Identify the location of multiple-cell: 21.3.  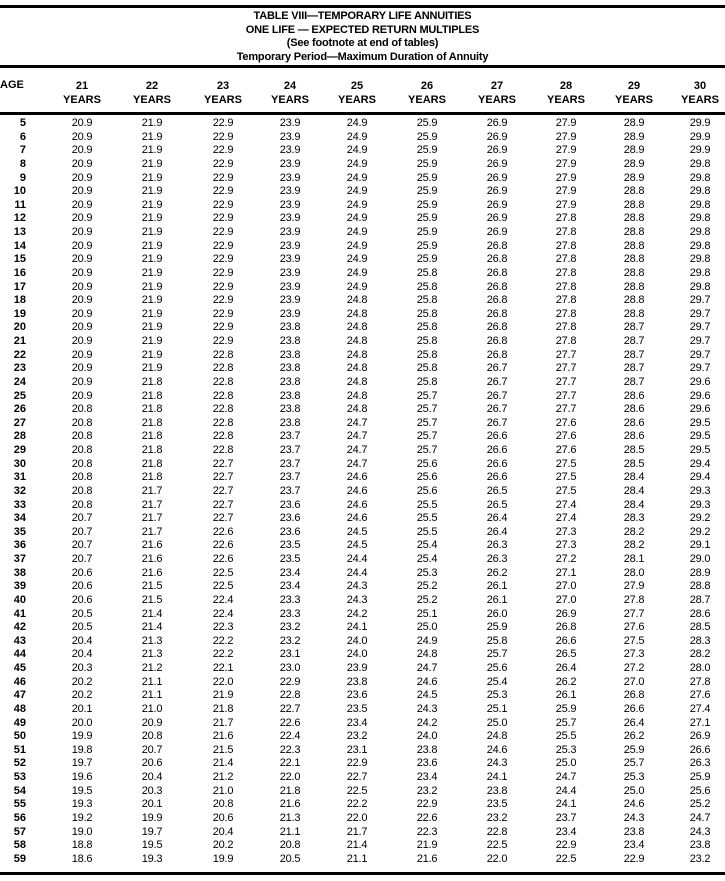
(152, 654).